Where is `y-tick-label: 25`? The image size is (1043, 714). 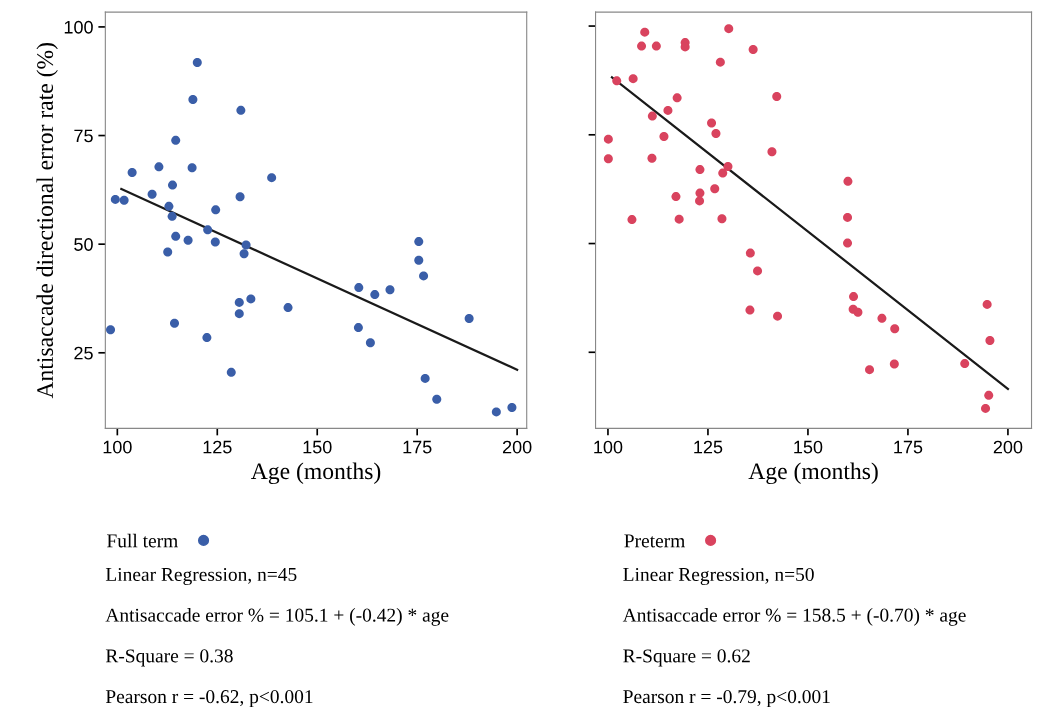
y-tick-label: 25 is located at coordinates (83, 353).